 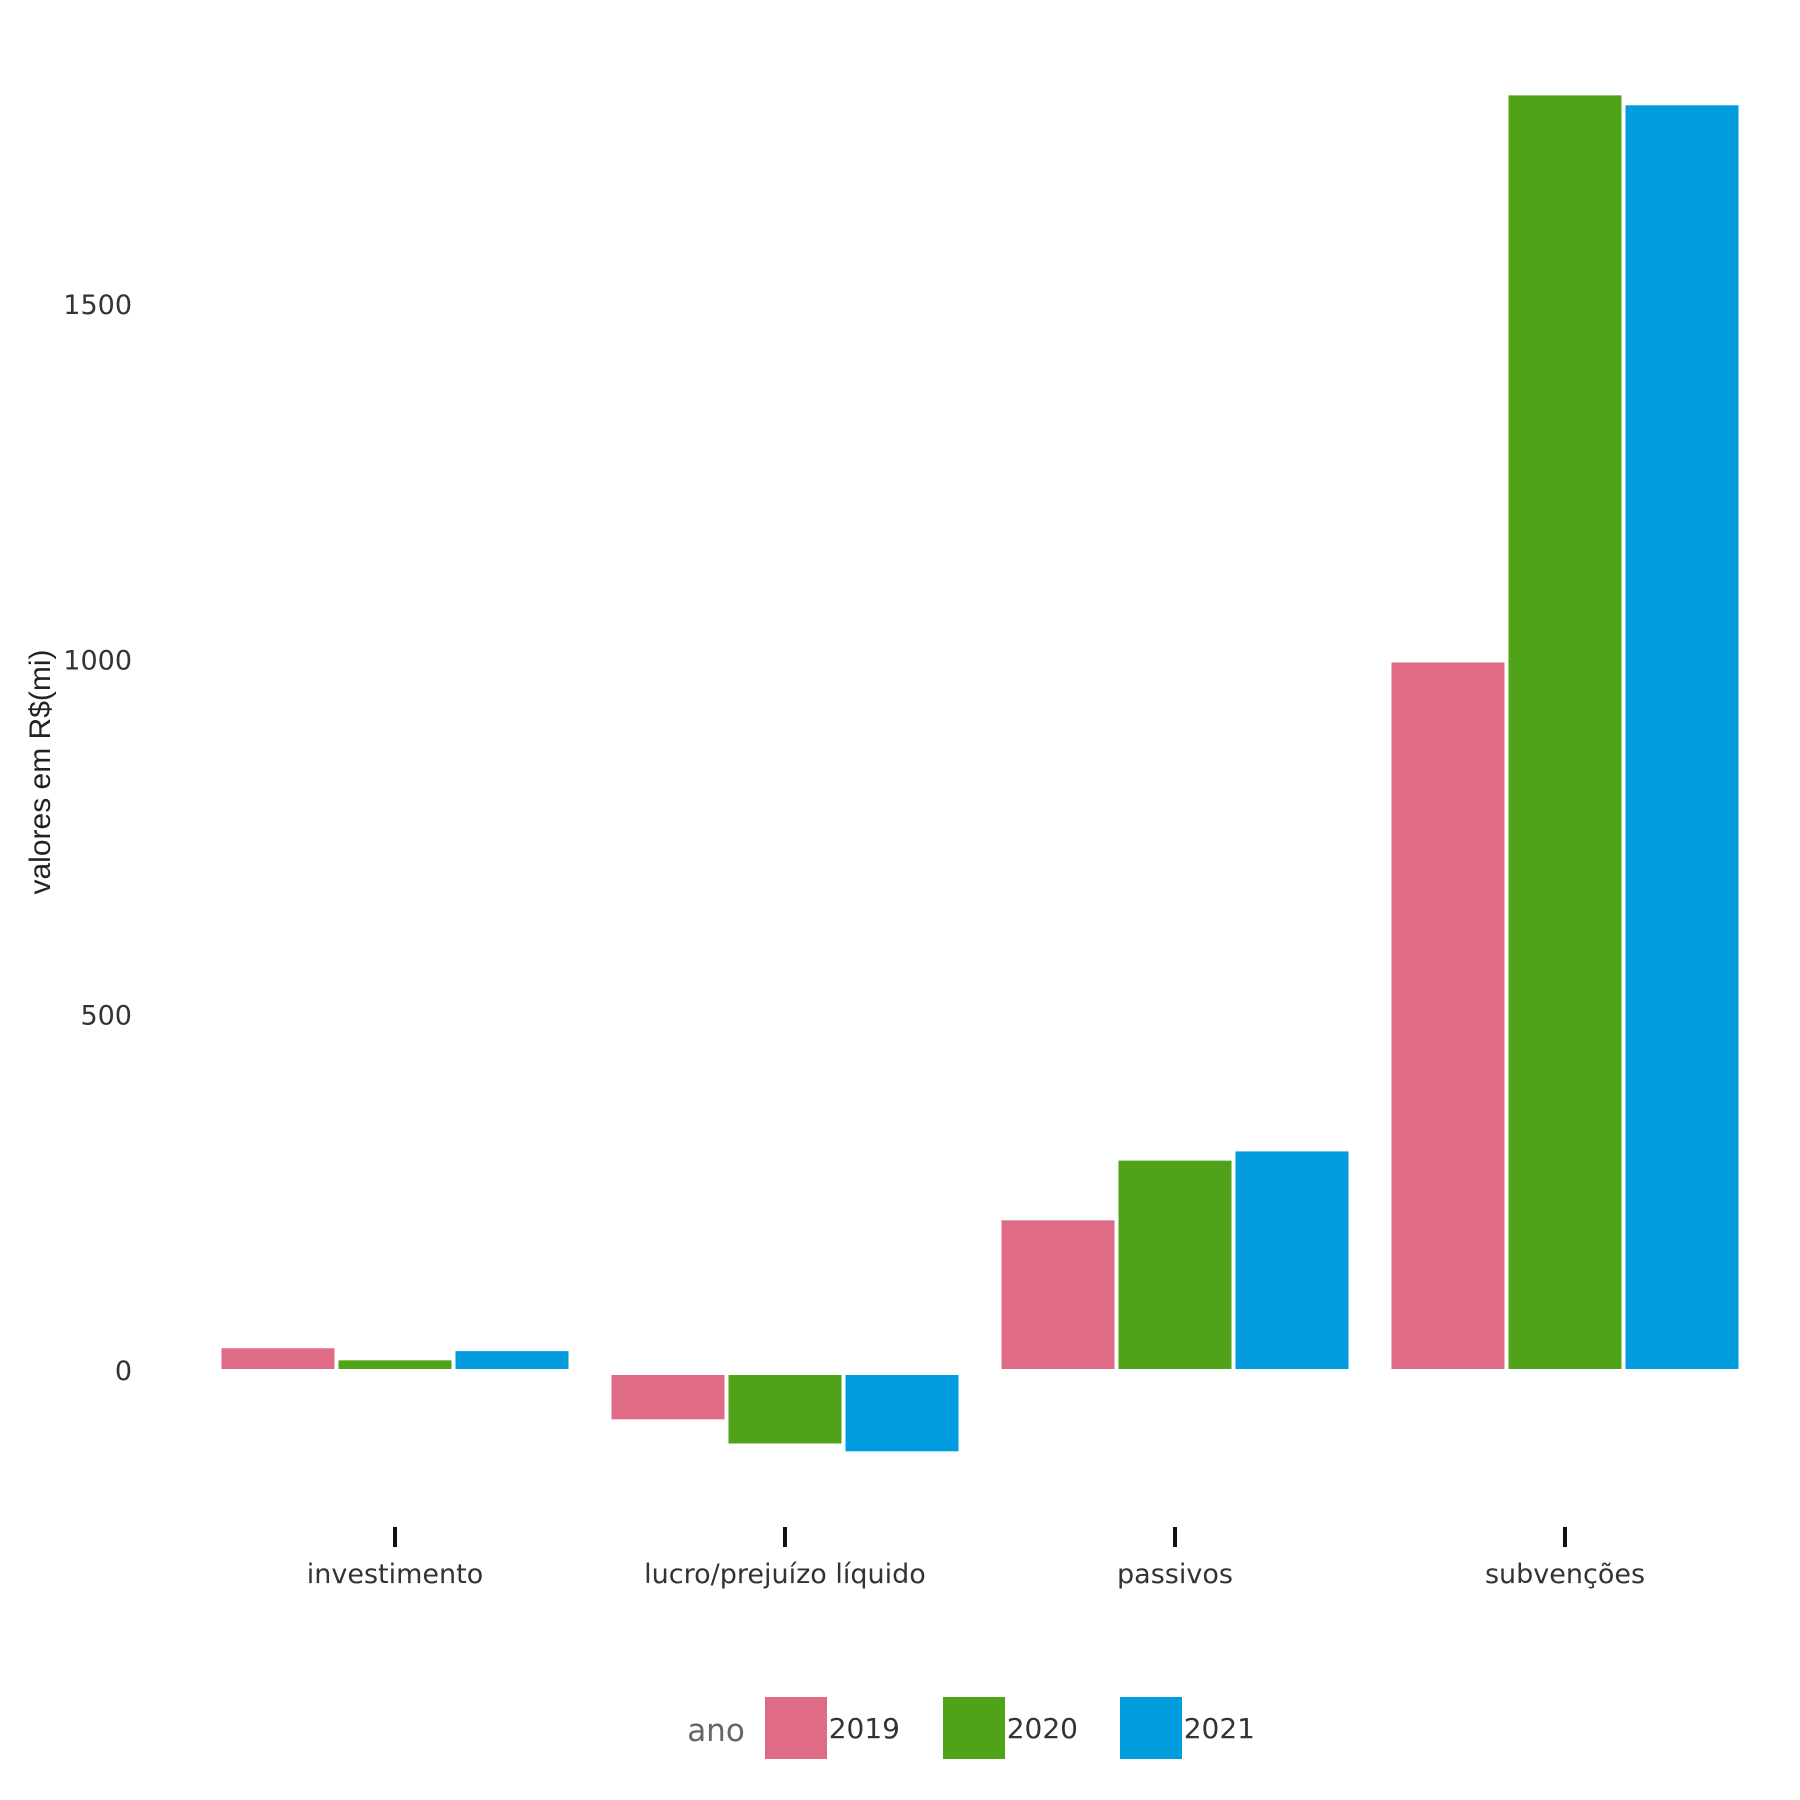 What do you see at coordinates (864, 1728) in the screenshot?
I see `legend-label: 2019` at bounding box center [864, 1728].